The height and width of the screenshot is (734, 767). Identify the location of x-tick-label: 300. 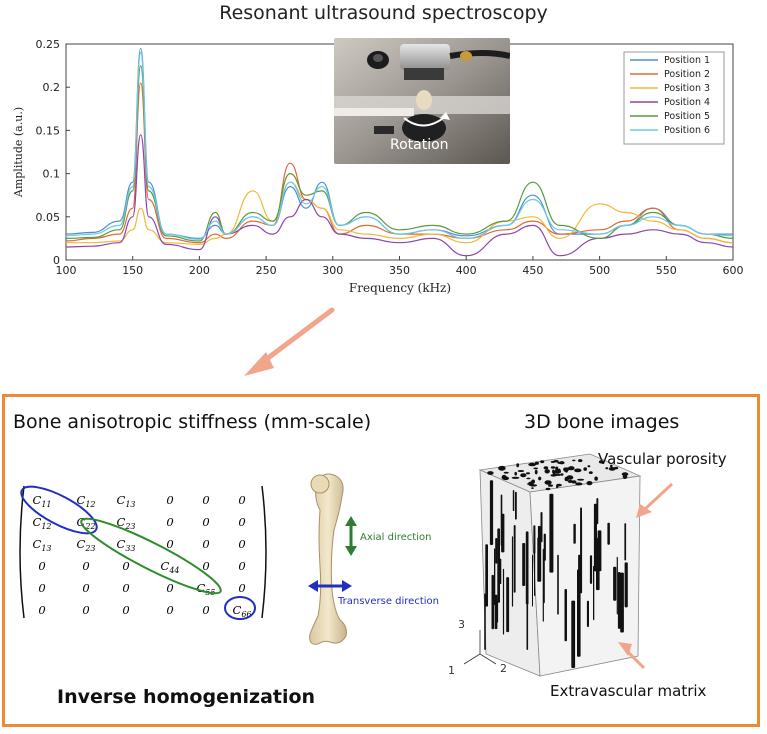
(332, 270).